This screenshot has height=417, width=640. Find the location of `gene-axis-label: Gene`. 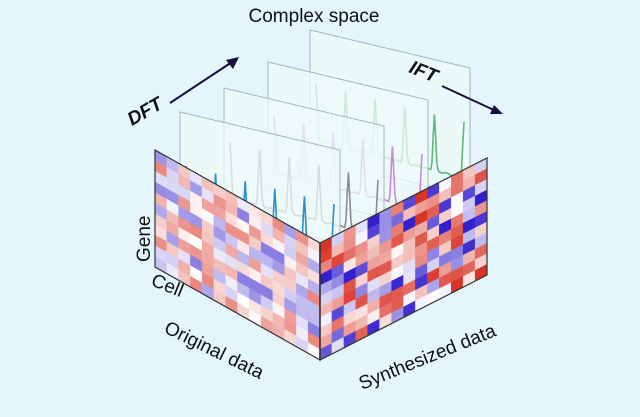

gene-axis-label: Gene is located at coordinates (144, 239).